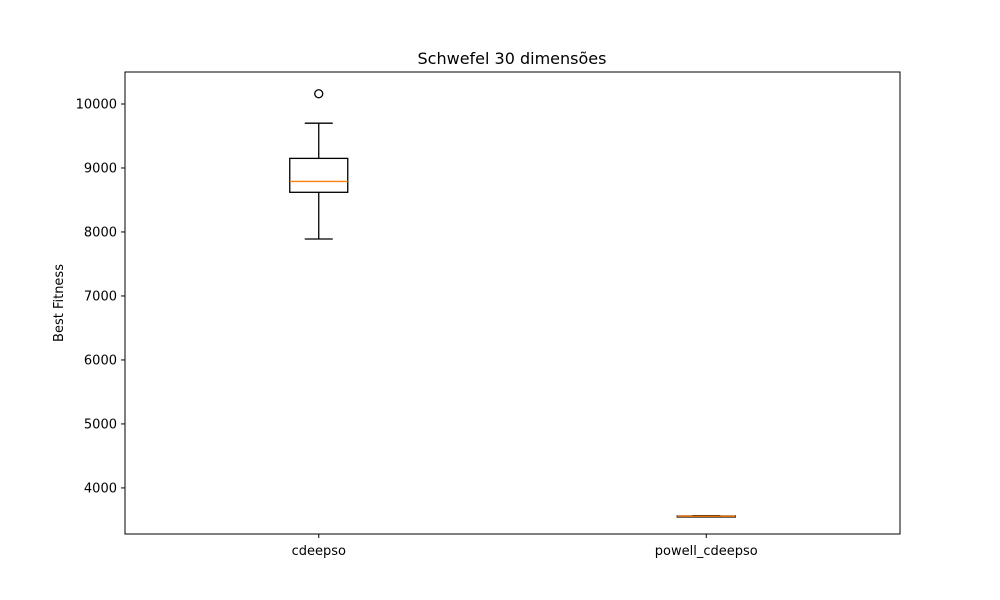 This screenshot has width=1000, height=600. Describe the element at coordinates (100, 296) in the screenshot. I see `y-tick-label-7000: 7000` at that location.